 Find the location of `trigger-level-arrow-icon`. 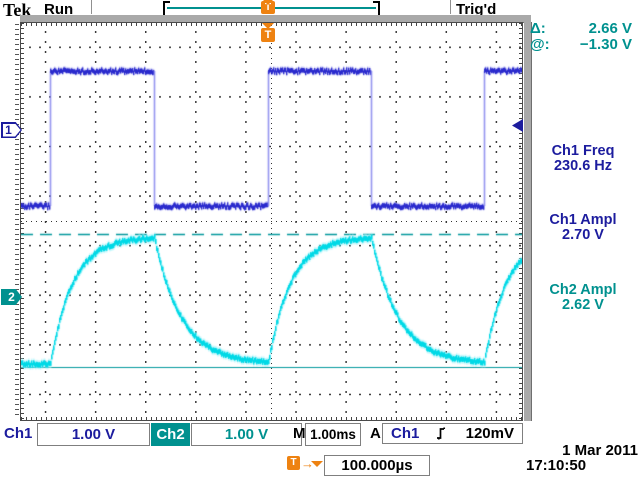

trigger-level-arrow-icon is located at coordinates (517, 125).